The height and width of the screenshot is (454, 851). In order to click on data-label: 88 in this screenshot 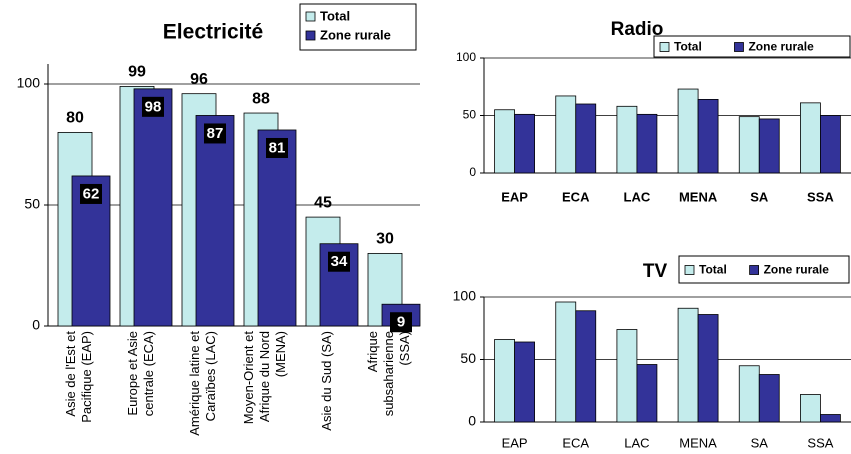, I will do `click(261, 98)`.